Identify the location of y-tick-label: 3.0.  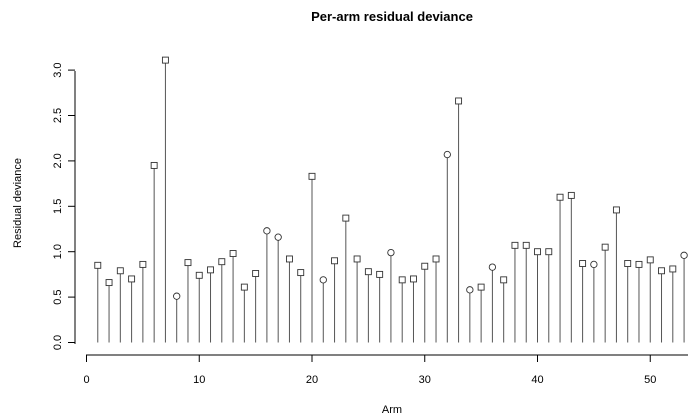
(58, 69).